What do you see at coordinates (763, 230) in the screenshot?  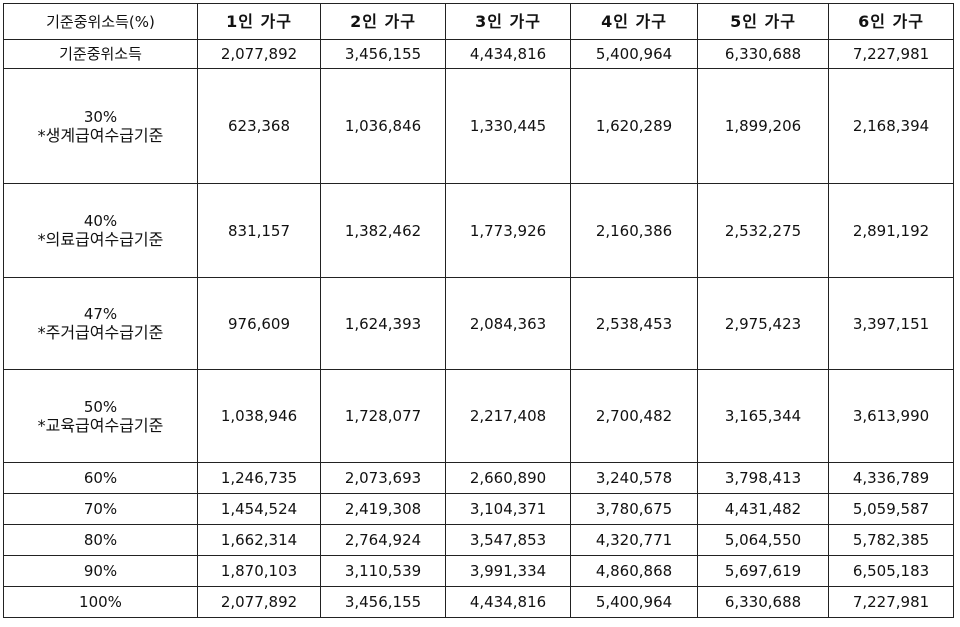 I see `table-cell: 2,532,275` at bounding box center [763, 230].